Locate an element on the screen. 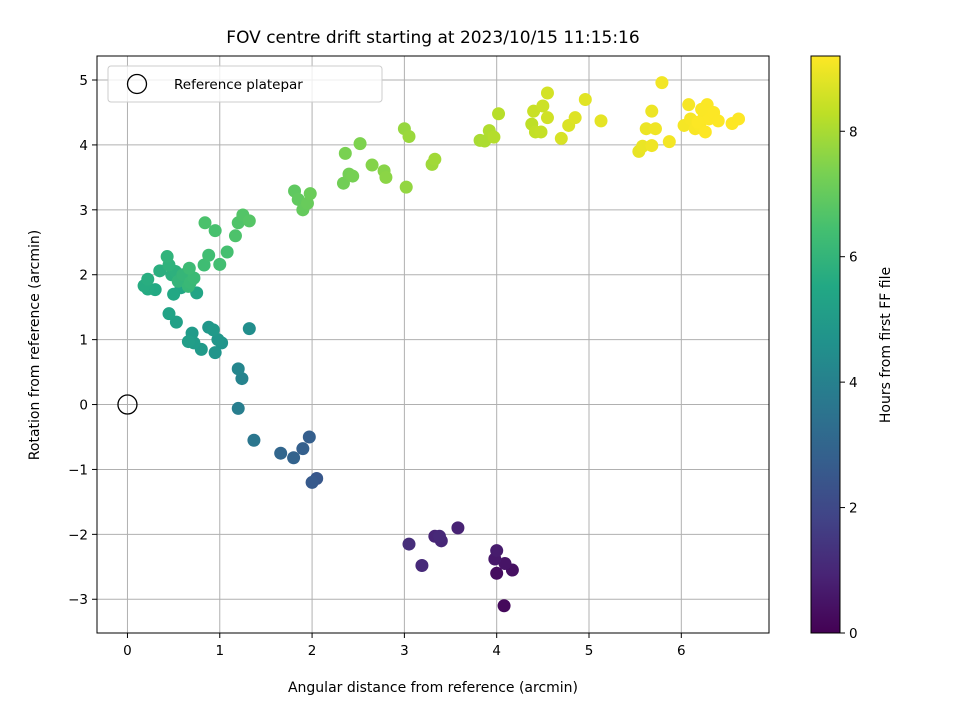 Image resolution: width=960 pixels, height=720 pixels. y-tick-label: −1 is located at coordinates (78, 470).